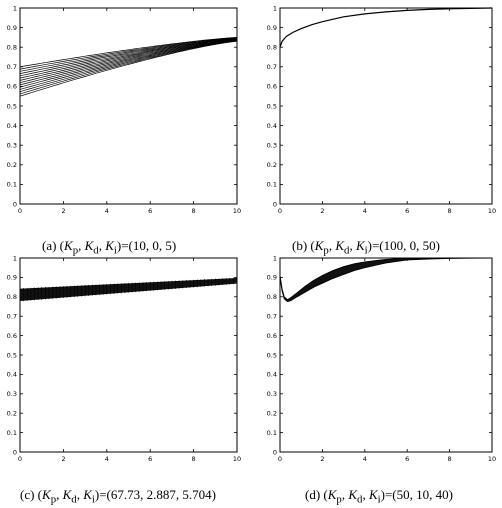 The image size is (502, 508). Describe the element at coordinates (118, 496) in the screenshot. I see `caption-c: (c) (Kp, Kd, Ki)=(67.73, 2.887, 5.704)` at that location.